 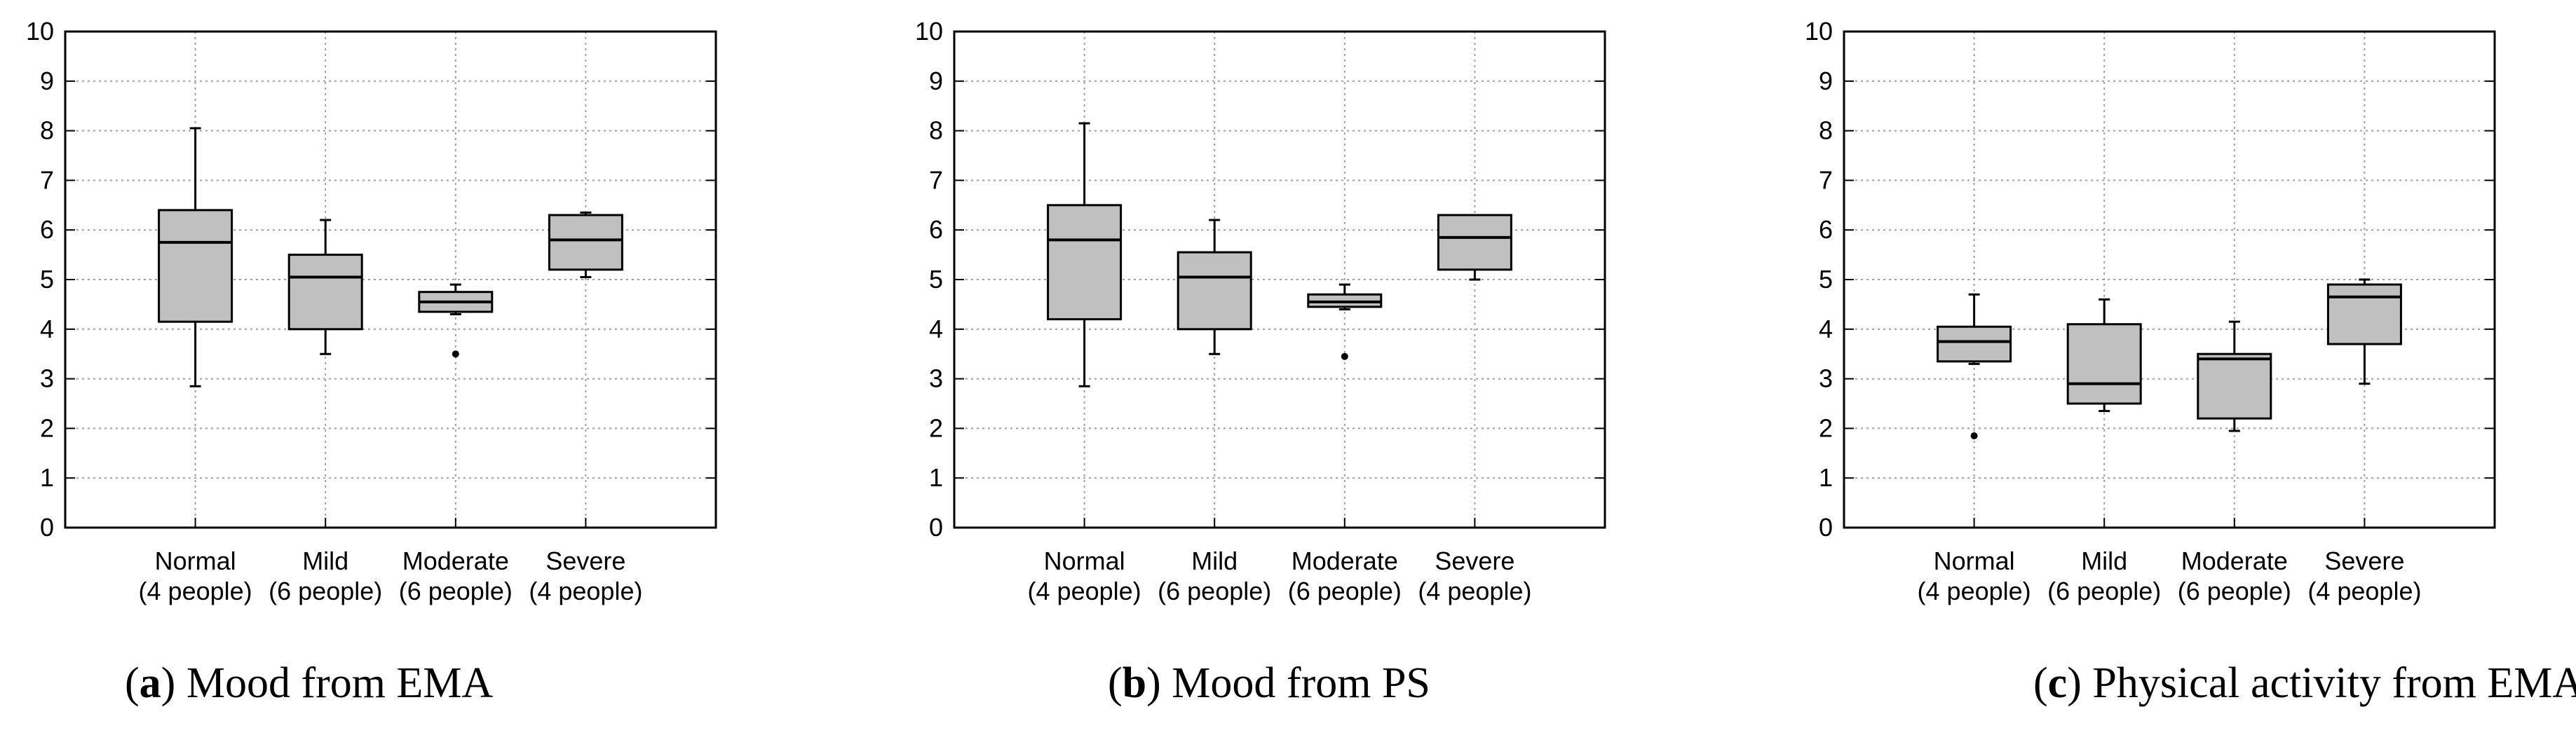 What do you see at coordinates (1345, 591) in the screenshot?
I see `xlabel-count-b-moderate: (6 people)` at bounding box center [1345, 591].